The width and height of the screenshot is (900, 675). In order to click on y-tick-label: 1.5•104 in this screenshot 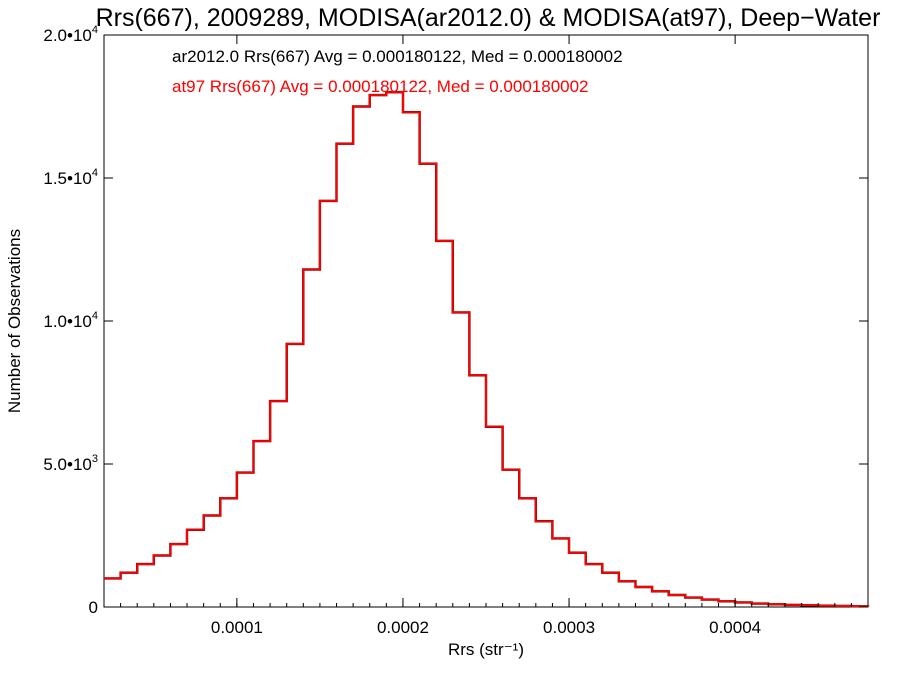, I will do `click(70, 177)`.